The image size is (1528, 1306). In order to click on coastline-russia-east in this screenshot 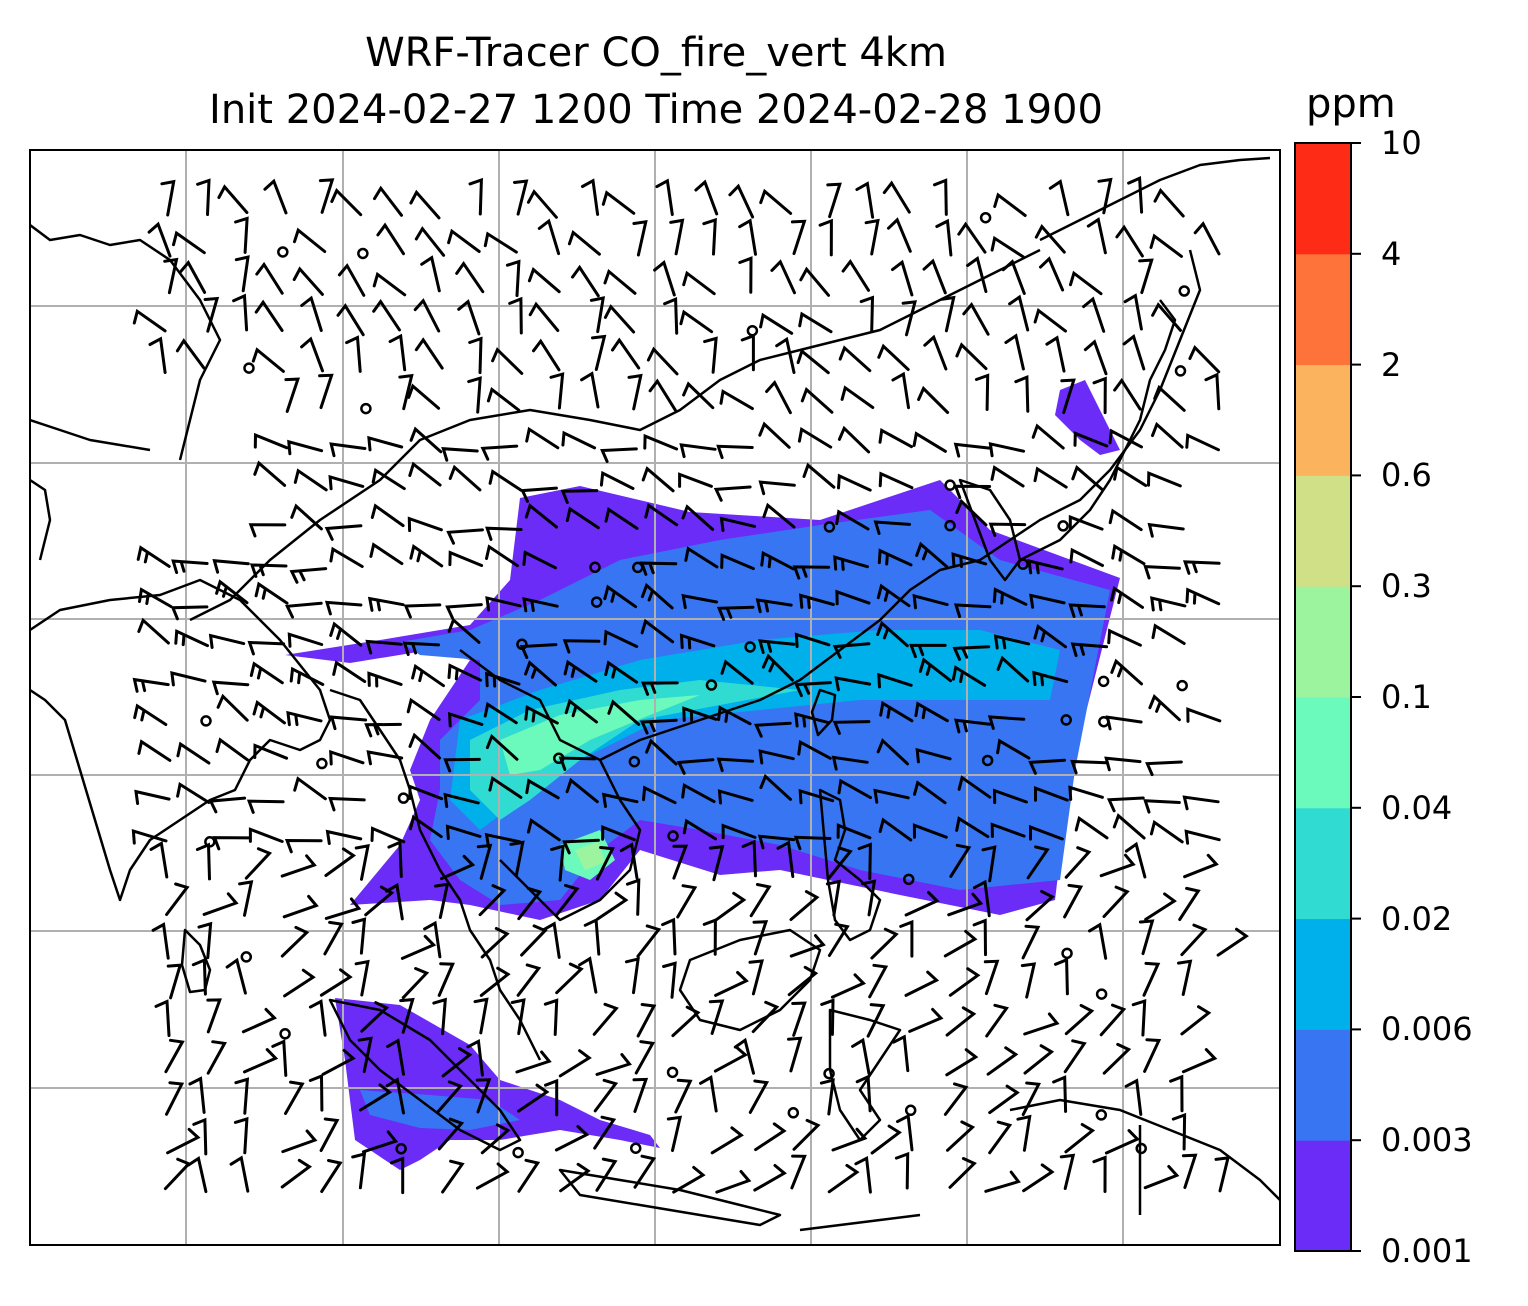, I will do `click(1155, 199)`.